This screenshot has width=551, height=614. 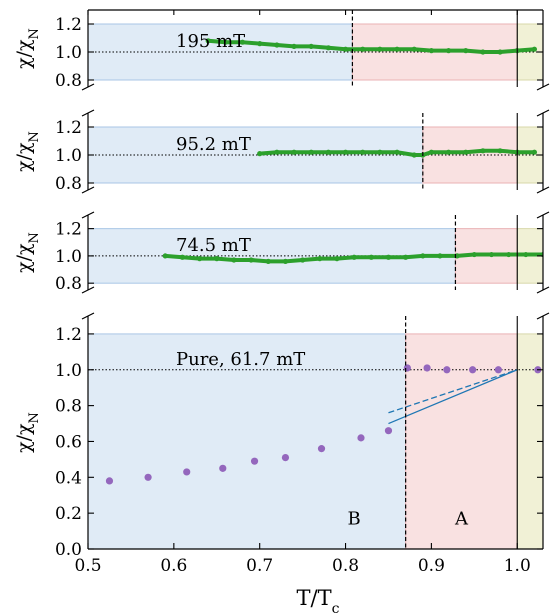 What do you see at coordinates (354, 519) in the screenshot?
I see `region-label-b: B` at bounding box center [354, 519].